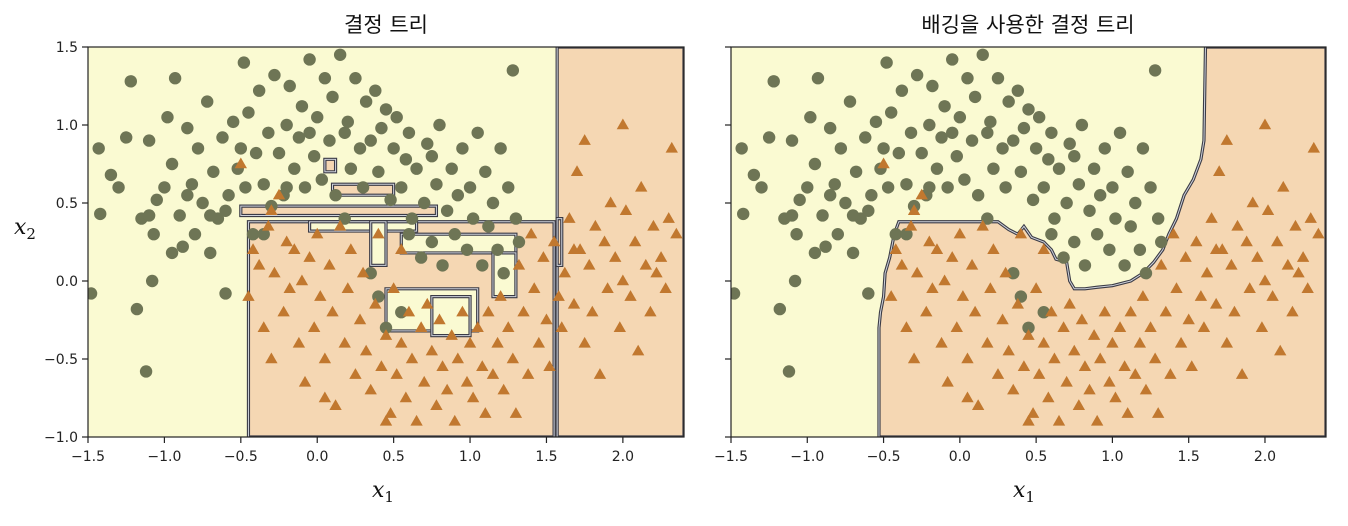 This screenshot has width=1348, height=526. Describe the element at coordinates (504, 275) in the screenshot. I see `region-class0-island-5-boundary-highlight` at that location.